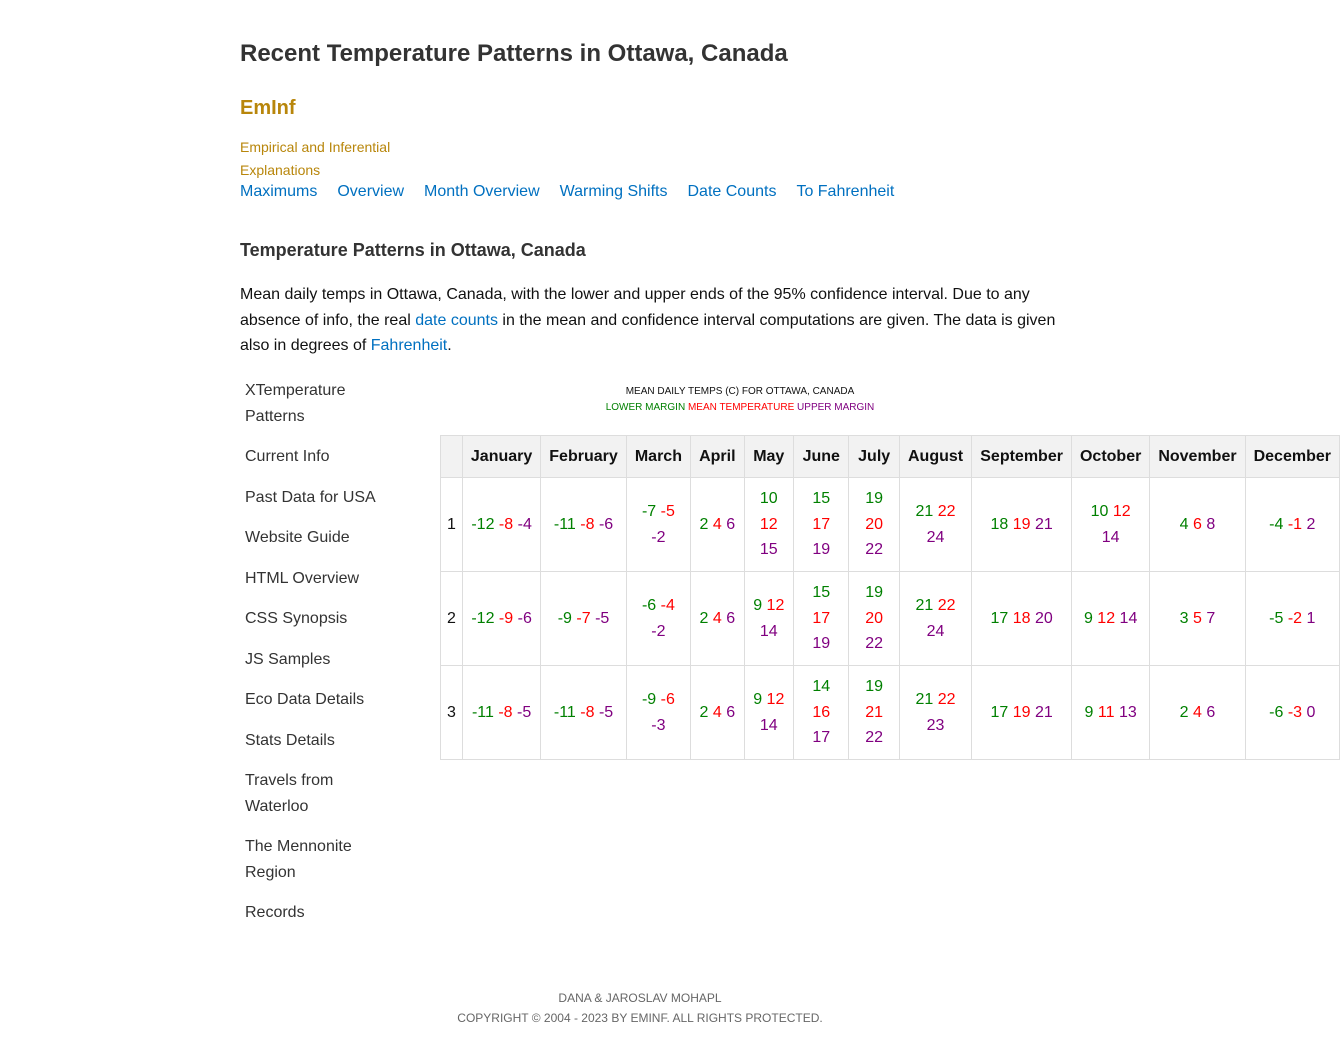 This screenshot has height=1046, width=1340. I want to click on temp-value-lower: 2, so click(704, 712).